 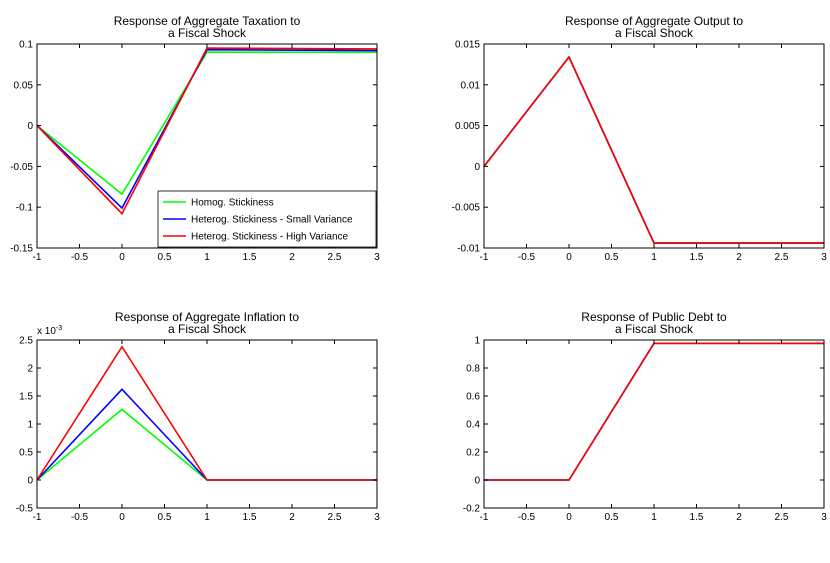 I want to click on chart-title: Response of Public Debt to, so click(x=654, y=317).